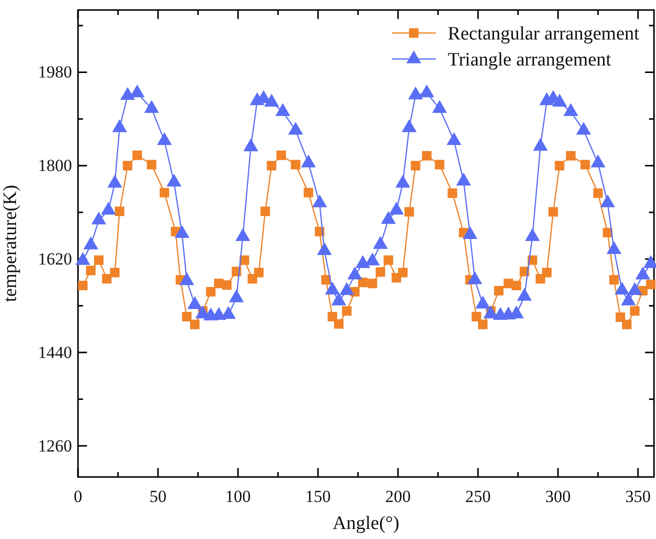 The image size is (656, 539). Describe the element at coordinates (478, 496) in the screenshot. I see `x-tick-label: 250` at that location.